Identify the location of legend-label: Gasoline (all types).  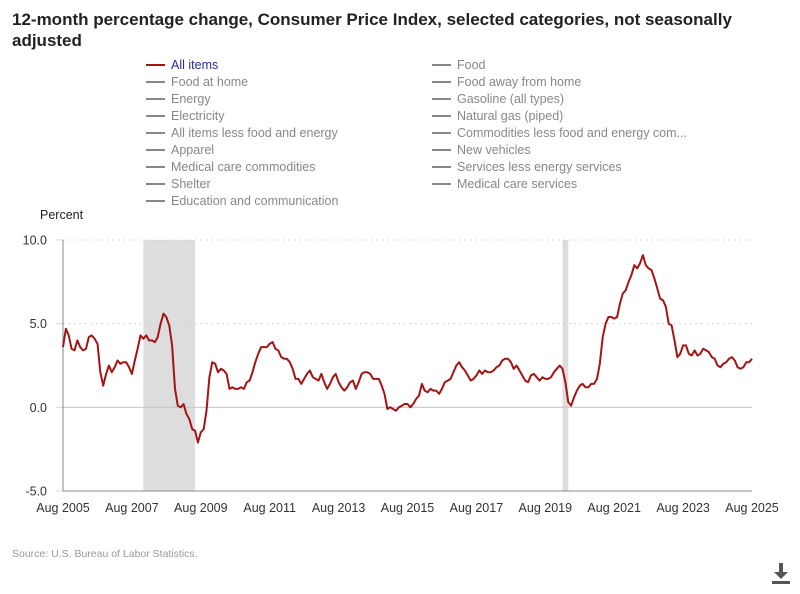
(510, 98).